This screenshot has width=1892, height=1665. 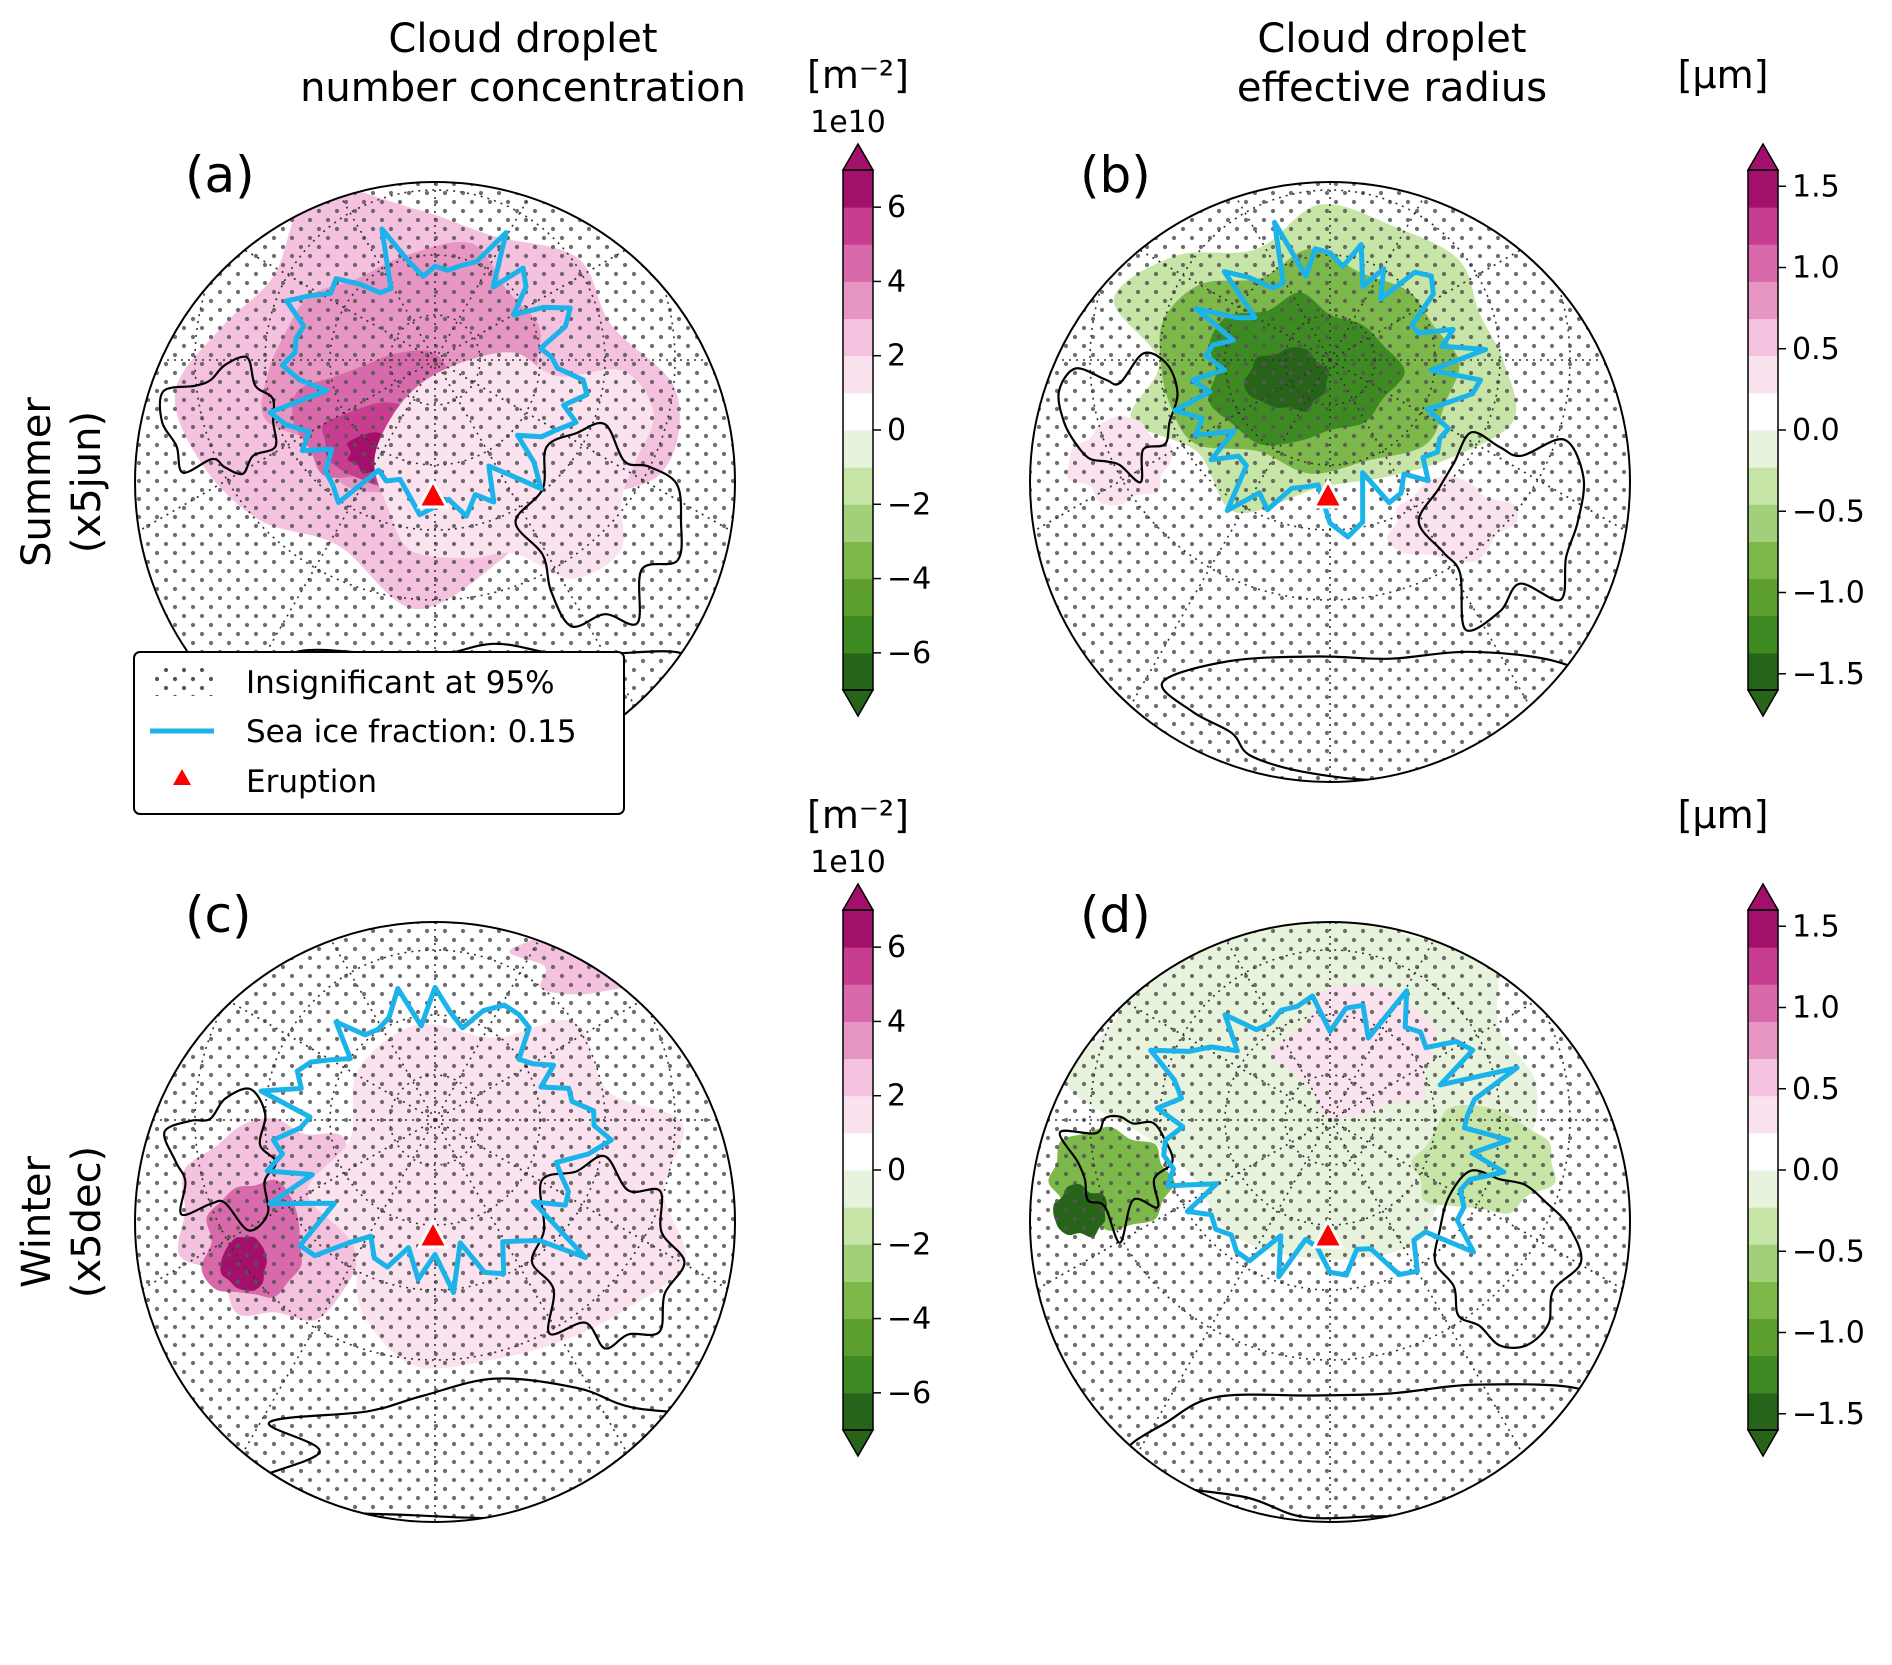 What do you see at coordinates (1816, 268) in the screenshot?
I see `colorbar-tick-label: 1.0` at bounding box center [1816, 268].